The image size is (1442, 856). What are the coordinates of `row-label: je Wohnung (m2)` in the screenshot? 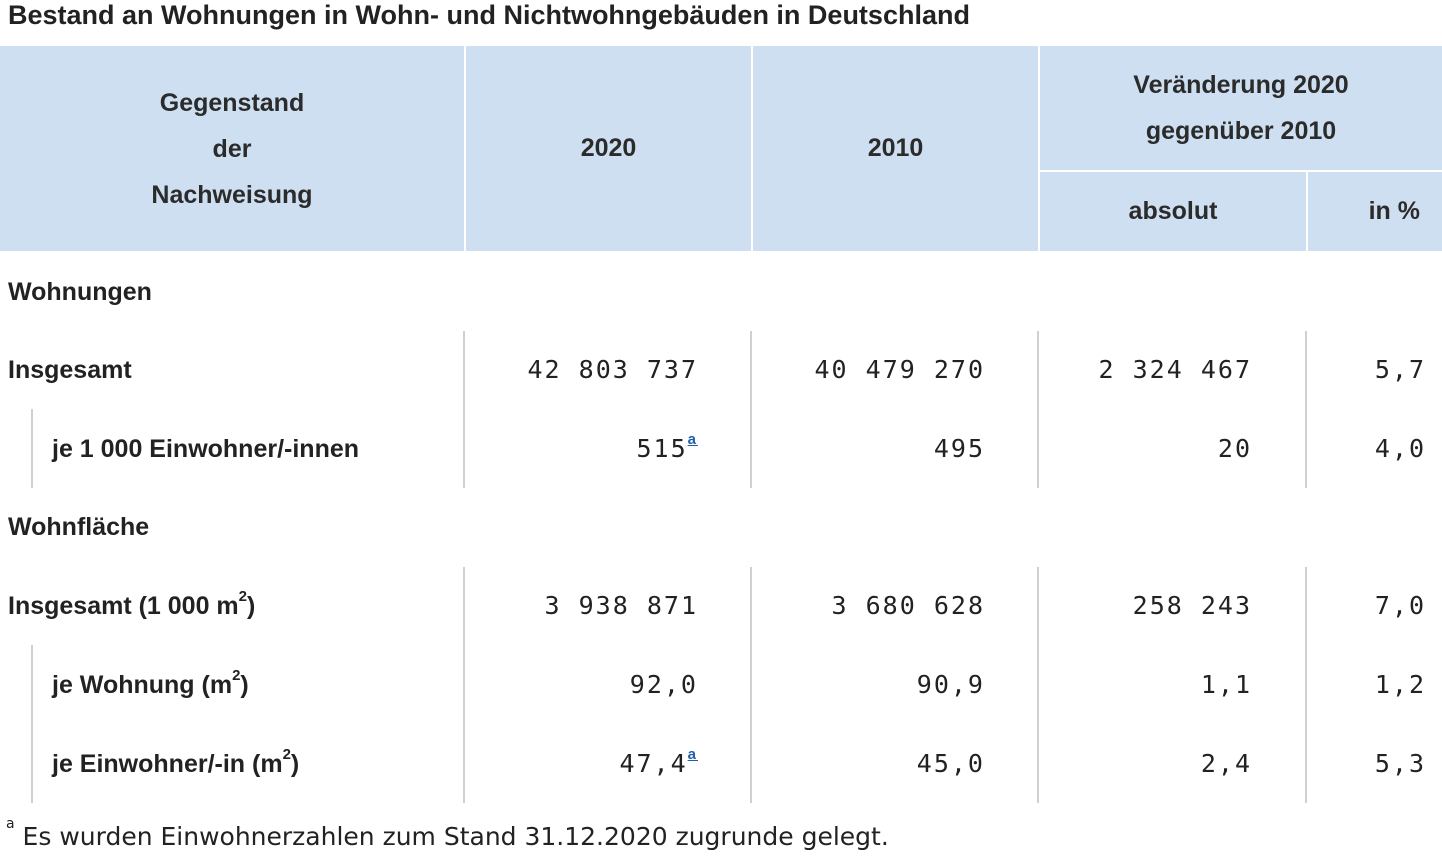 It's located at (150, 682).